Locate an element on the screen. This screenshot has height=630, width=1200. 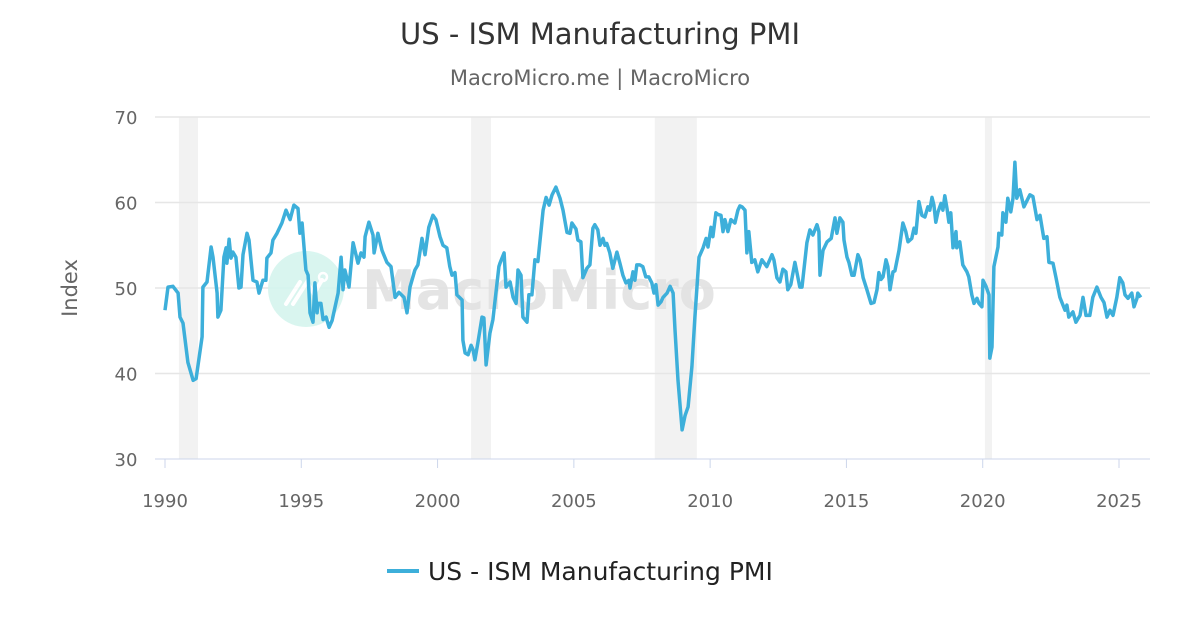
chart-subtitle: MacroMicro.me | MacroMicro is located at coordinates (600, 78).